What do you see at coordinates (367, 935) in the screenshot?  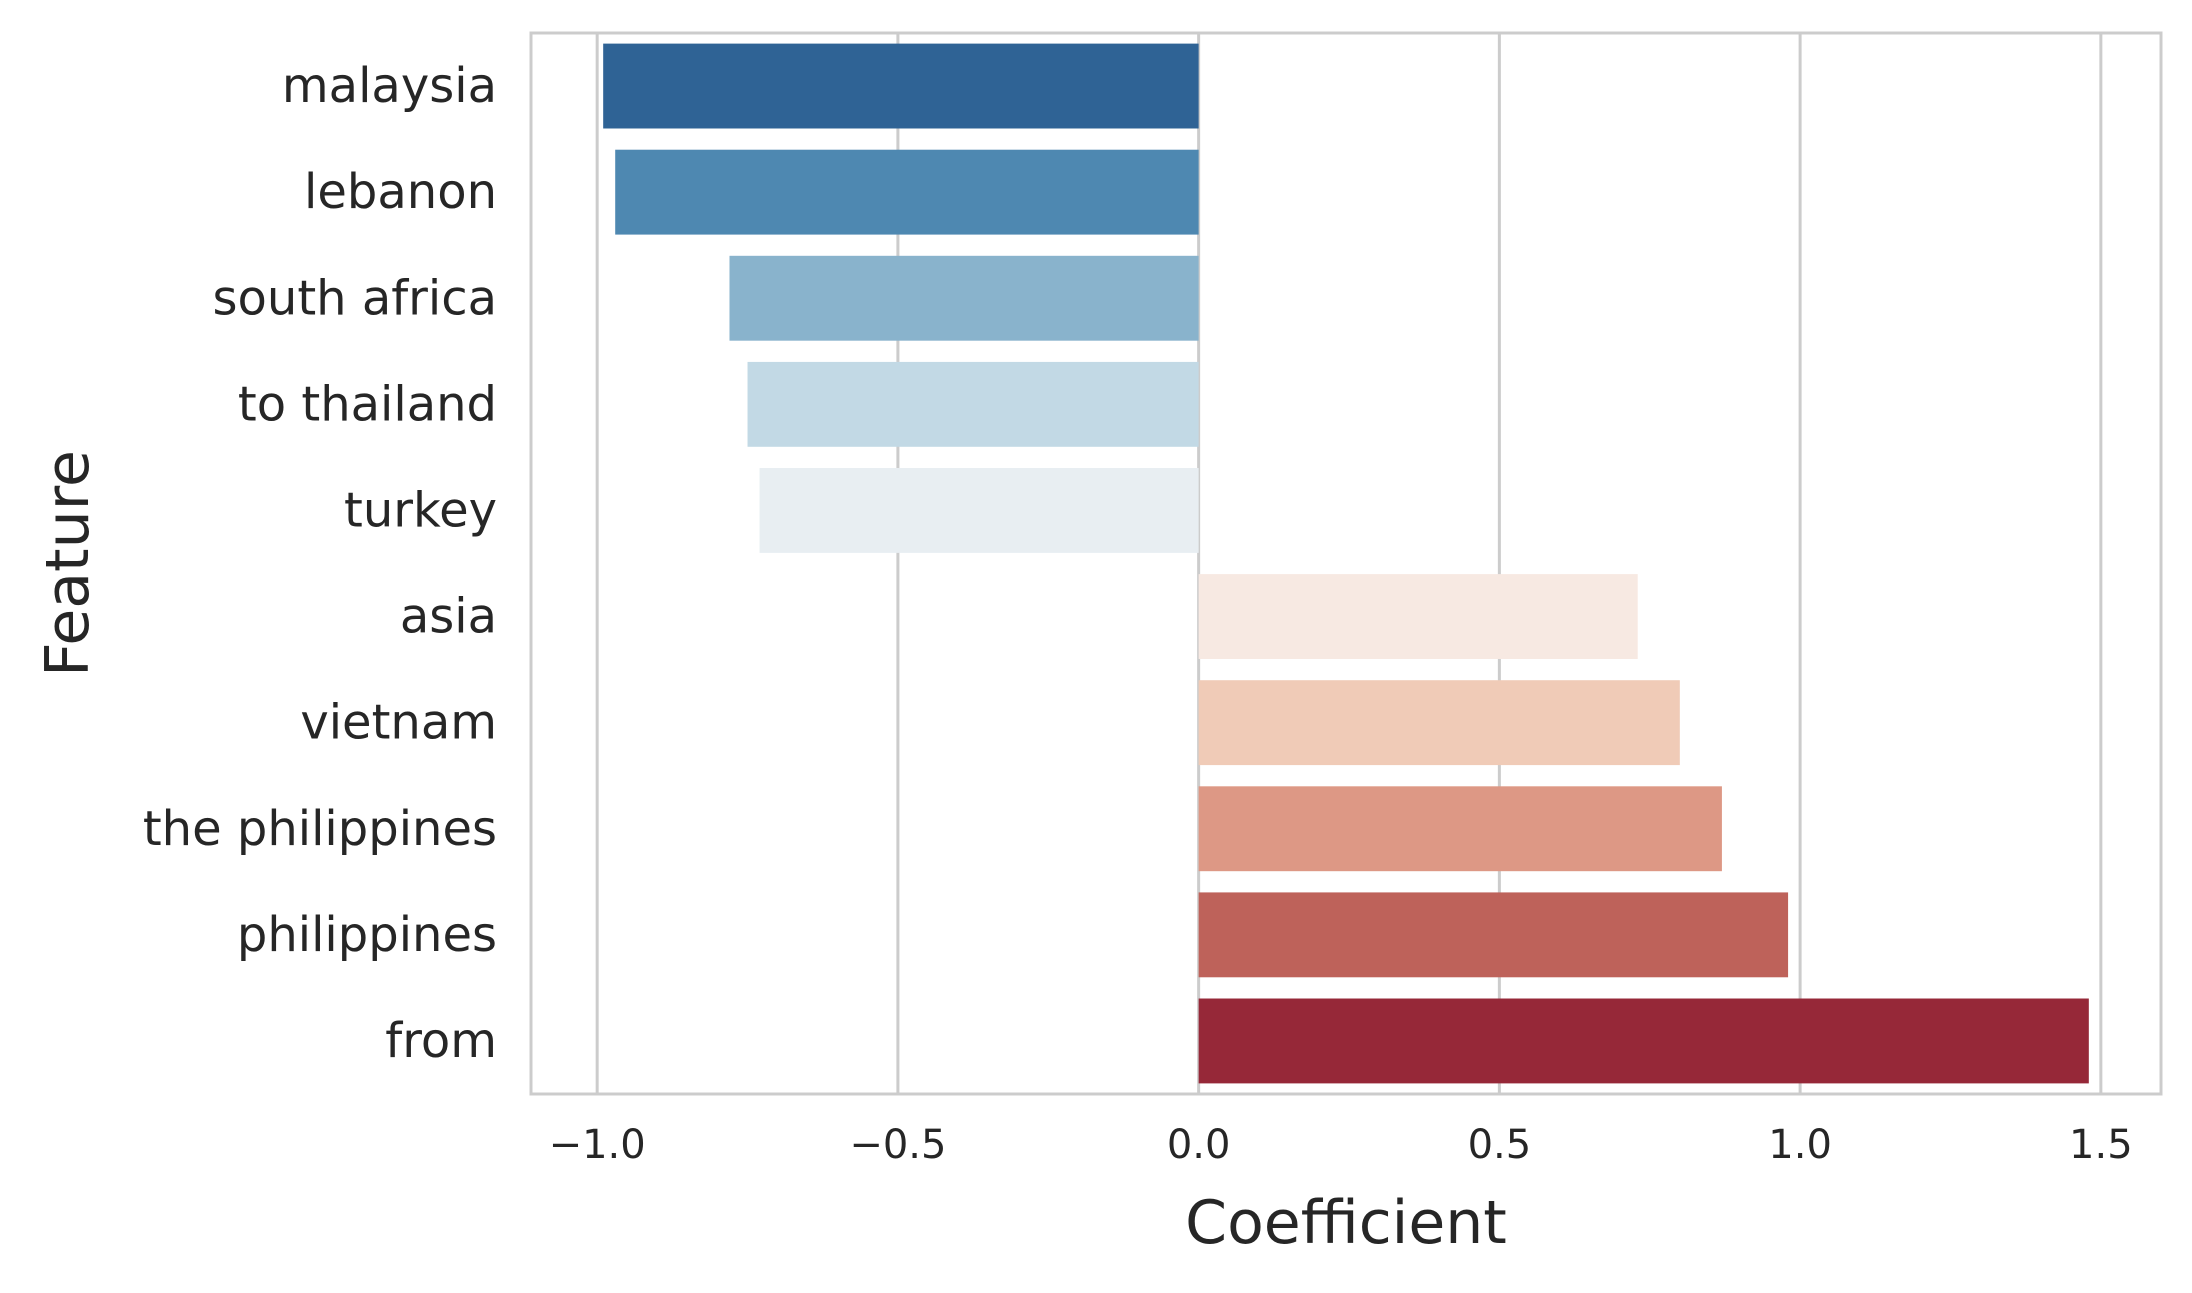 I see `y-tick-label: philippines` at bounding box center [367, 935].